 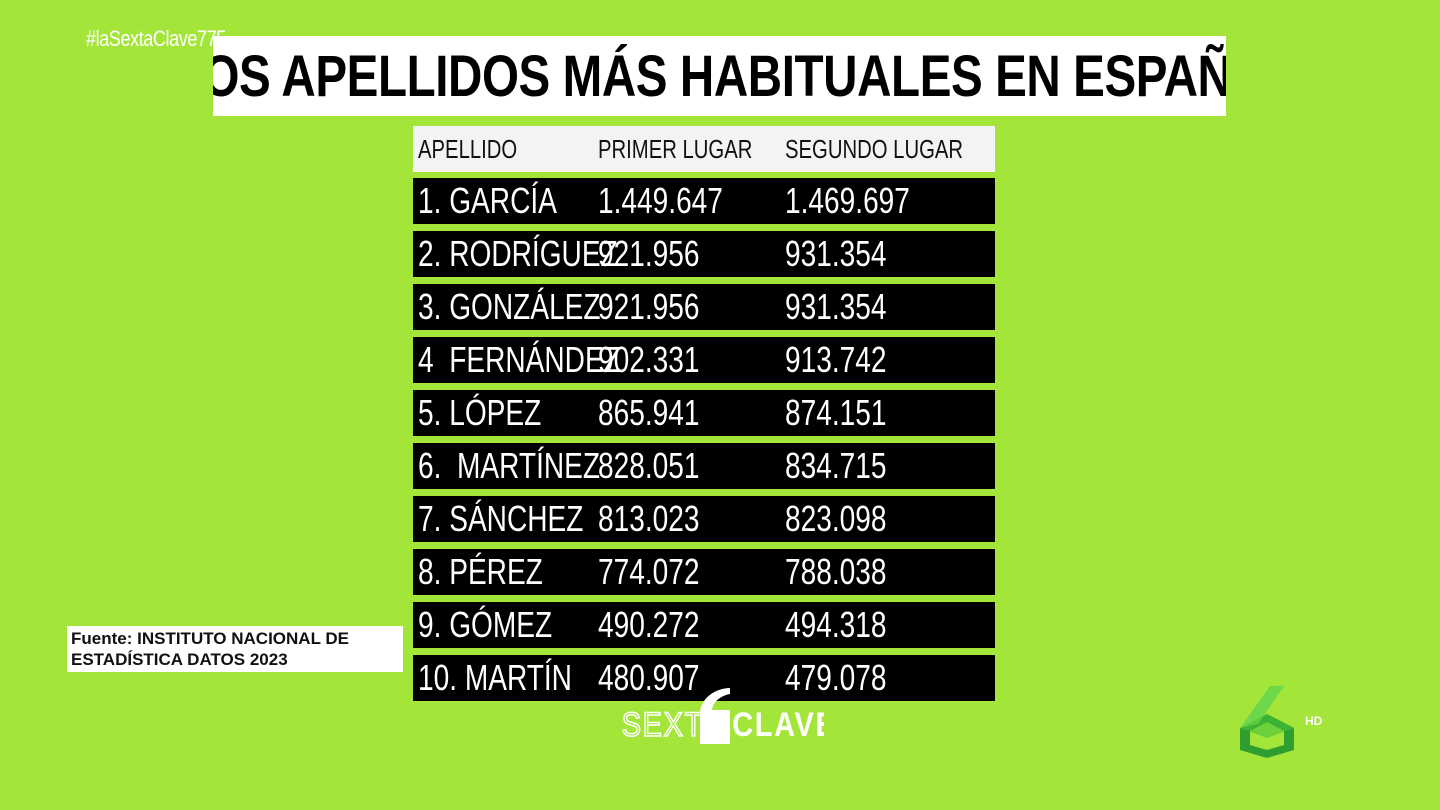 I want to click on first-place-cell: 774.072, so click(x=649, y=571).